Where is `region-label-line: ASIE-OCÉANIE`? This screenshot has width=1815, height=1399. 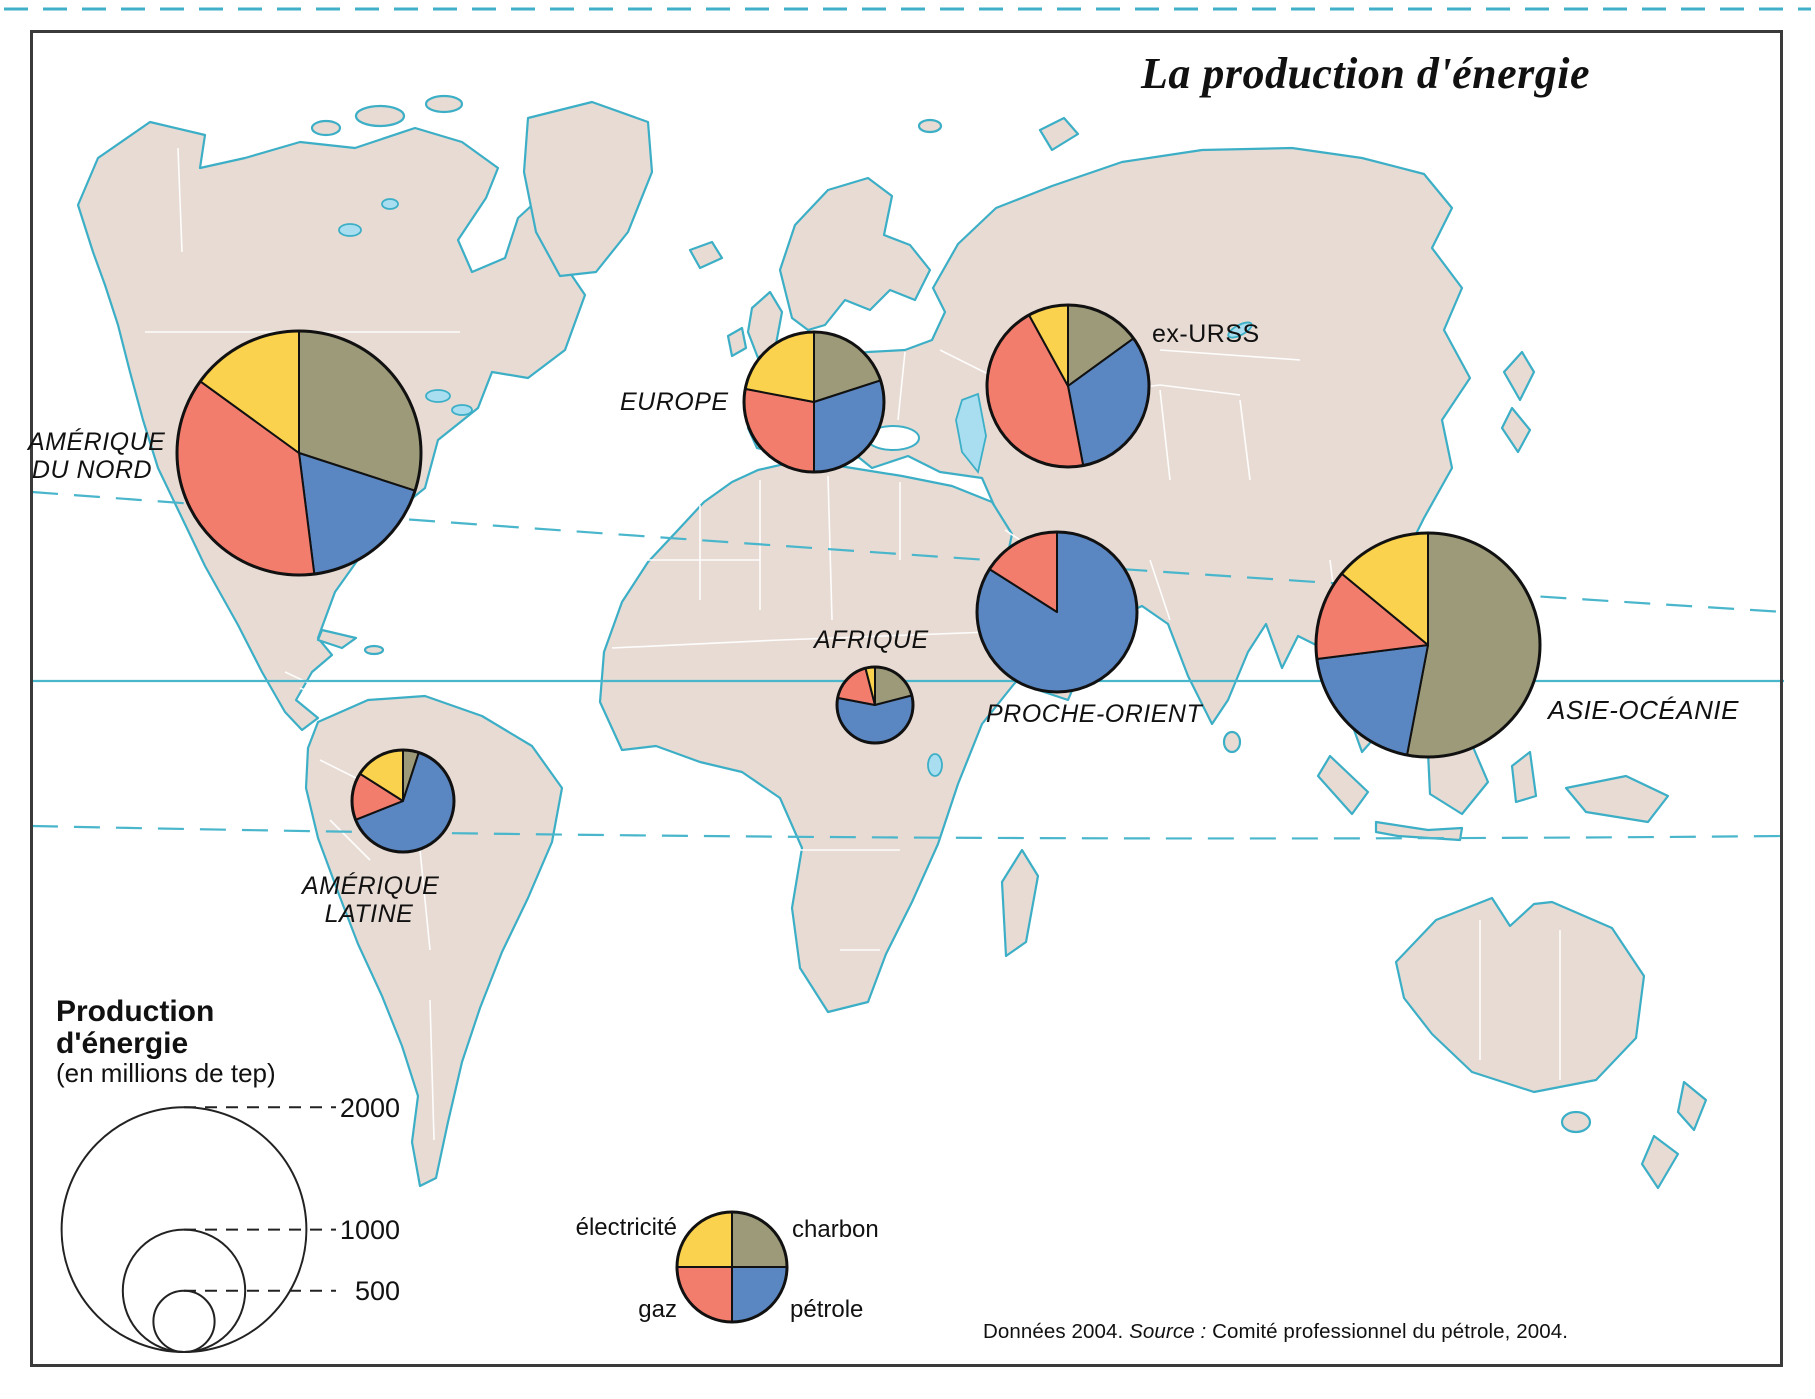
region-label-line: ASIE-OCÉANIE is located at coordinates (1643, 710).